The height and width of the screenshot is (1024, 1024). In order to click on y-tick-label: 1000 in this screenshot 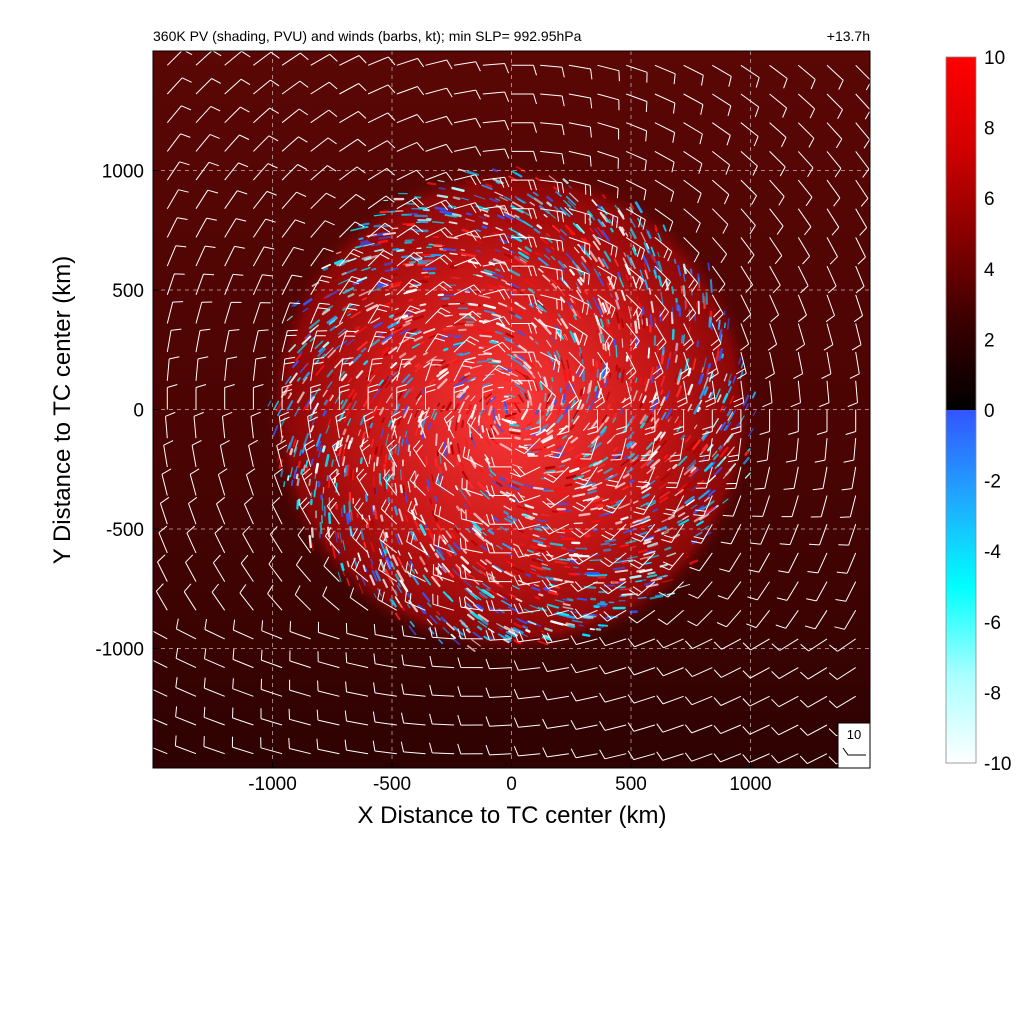, I will do `click(123, 172)`.